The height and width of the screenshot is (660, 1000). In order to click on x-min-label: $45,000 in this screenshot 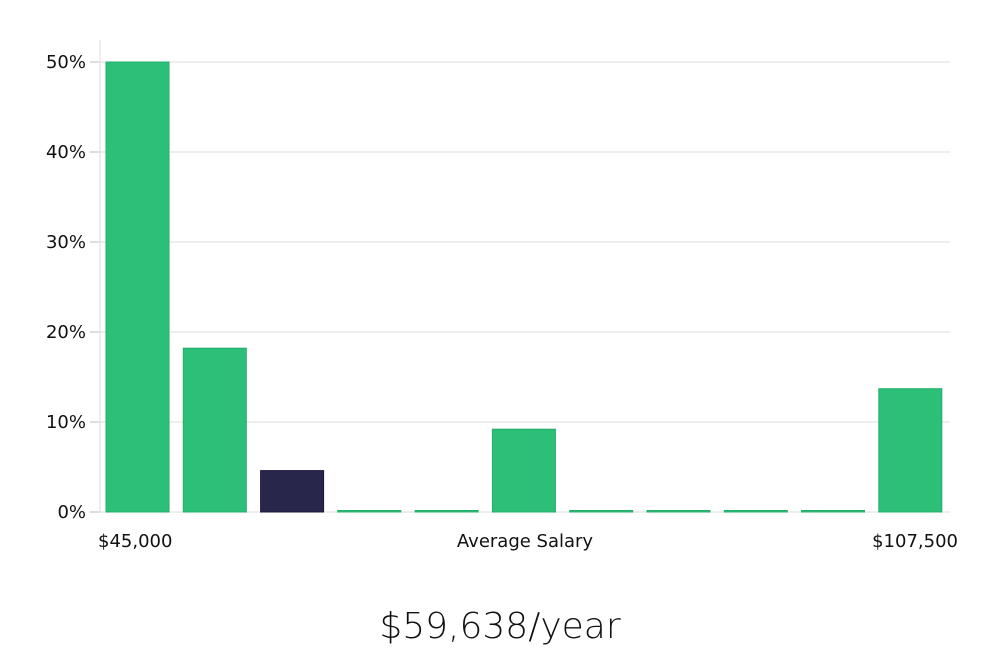, I will do `click(135, 541)`.